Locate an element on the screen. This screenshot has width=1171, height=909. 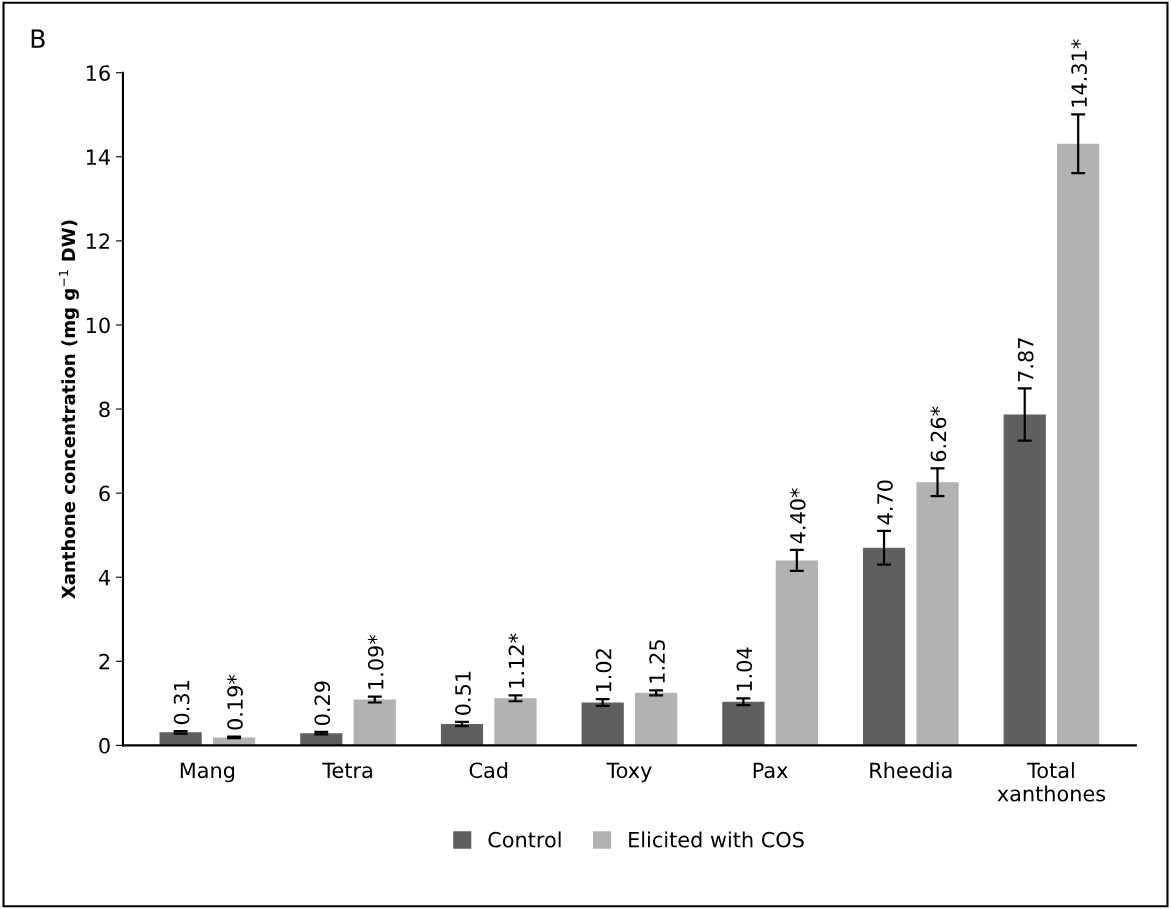
x-tick-label: Total xanthones is located at coordinates (1051, 782).